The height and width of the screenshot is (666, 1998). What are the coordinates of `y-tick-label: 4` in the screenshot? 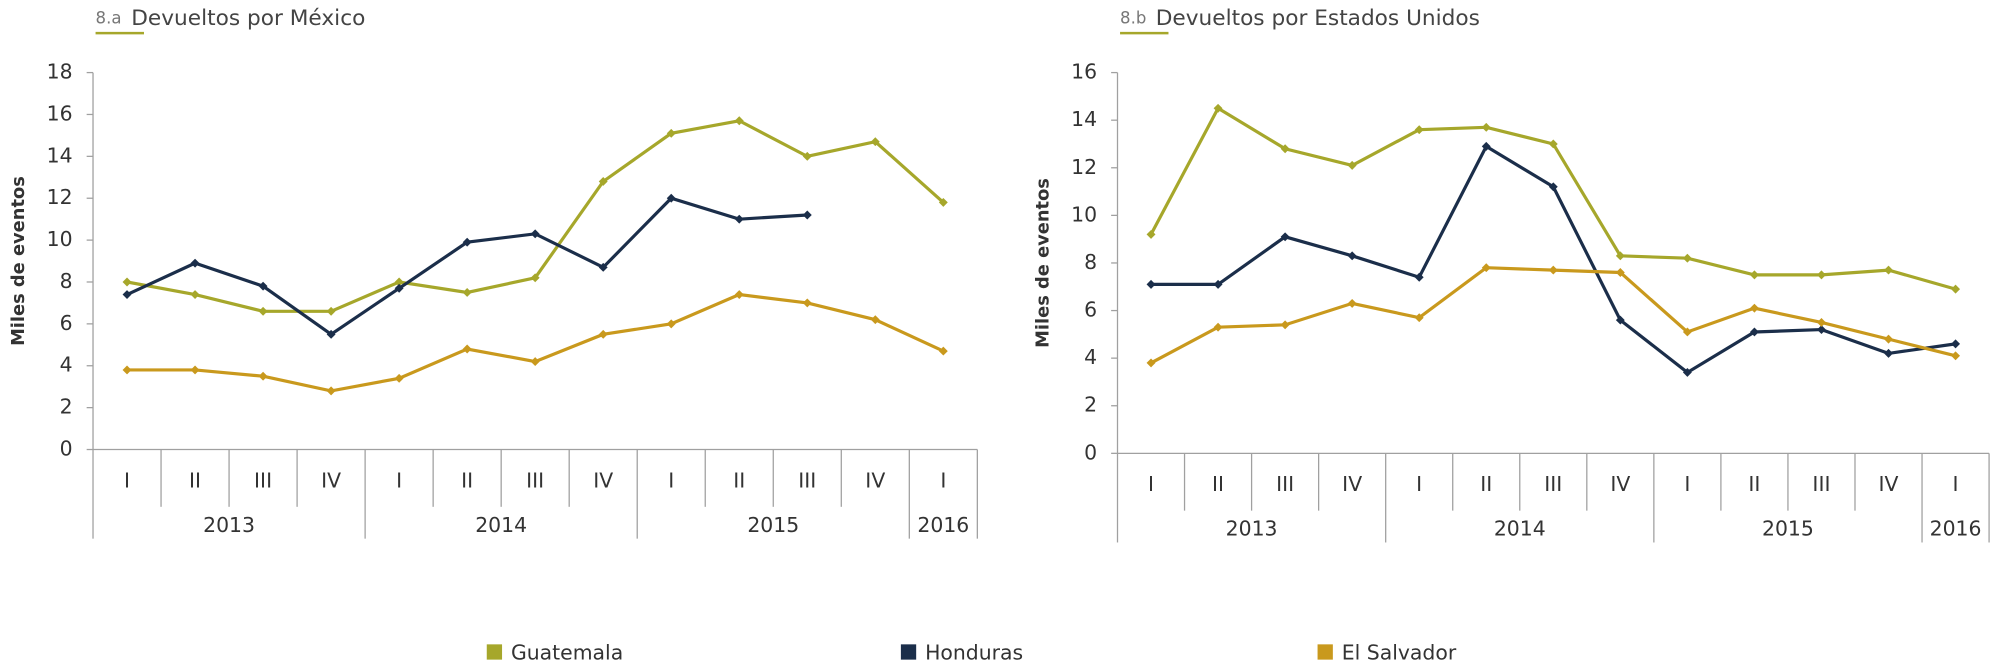 It's located at (66, 365).